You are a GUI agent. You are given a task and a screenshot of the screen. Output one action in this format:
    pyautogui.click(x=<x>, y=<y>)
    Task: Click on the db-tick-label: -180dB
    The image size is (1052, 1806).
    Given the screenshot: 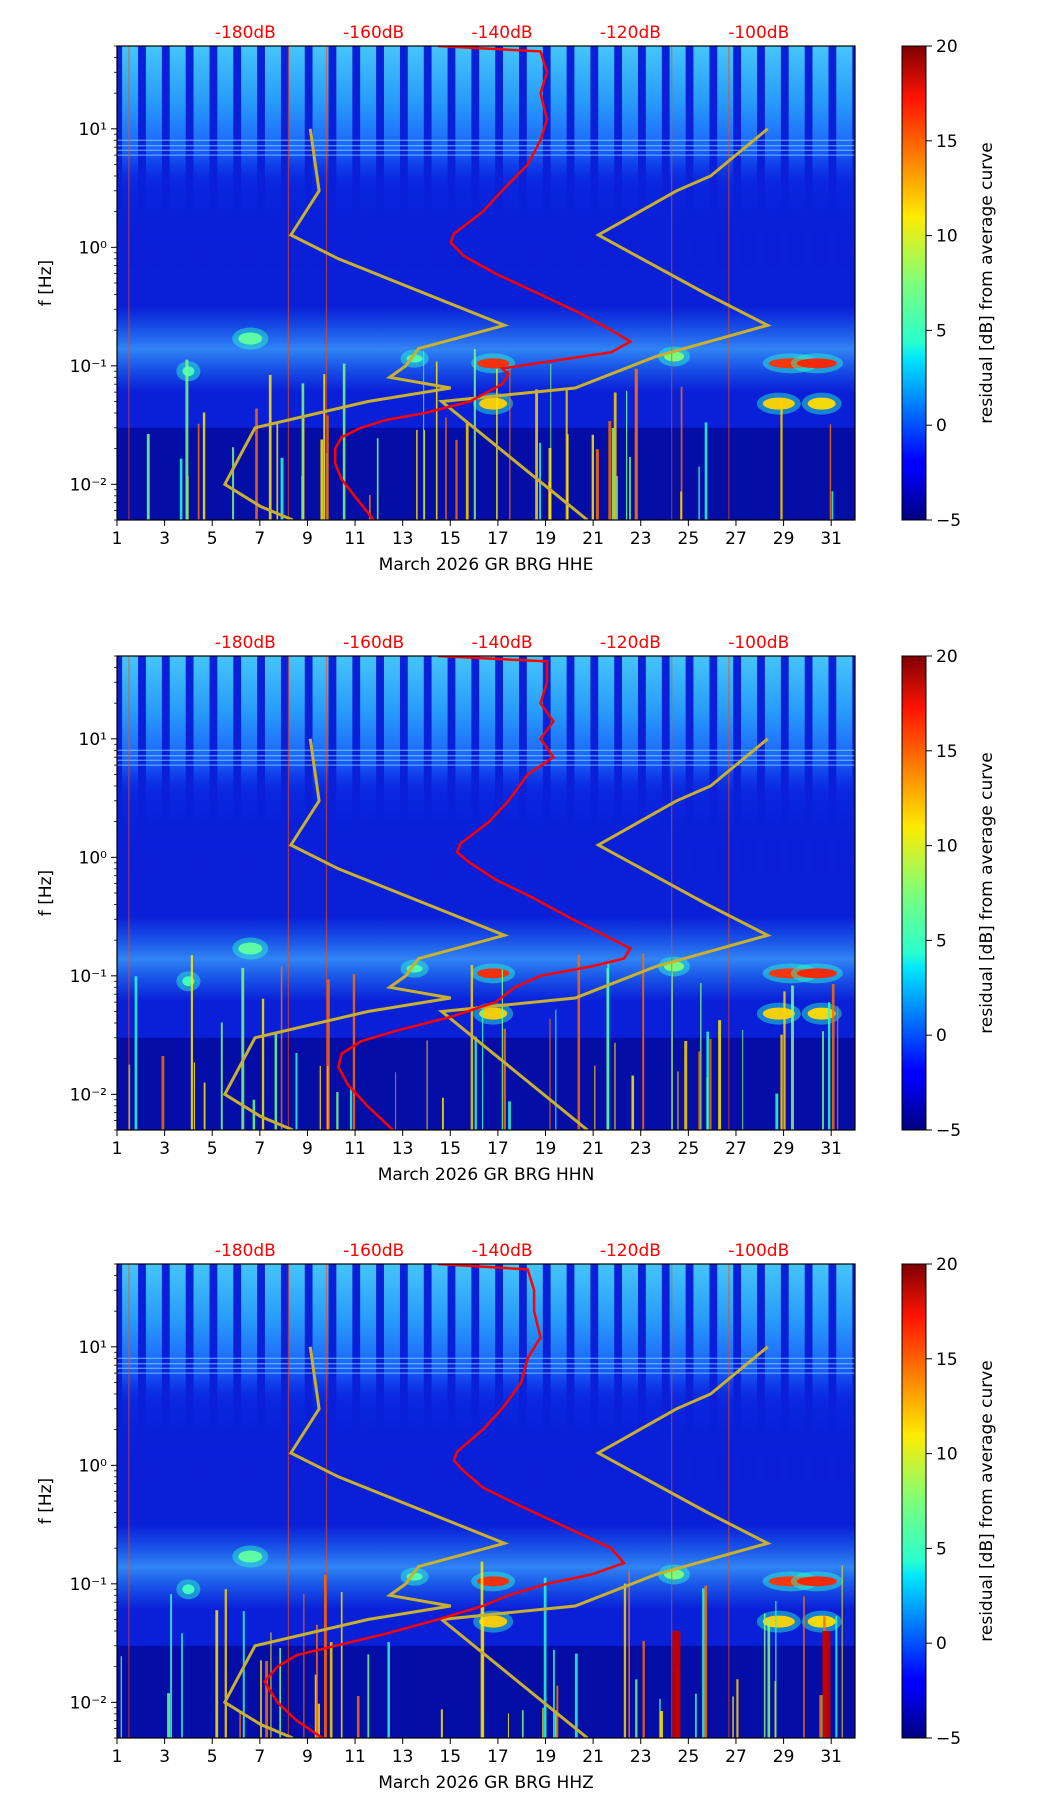 What is the action you would take?
    pyautogui.click(x=245, y=33)
    